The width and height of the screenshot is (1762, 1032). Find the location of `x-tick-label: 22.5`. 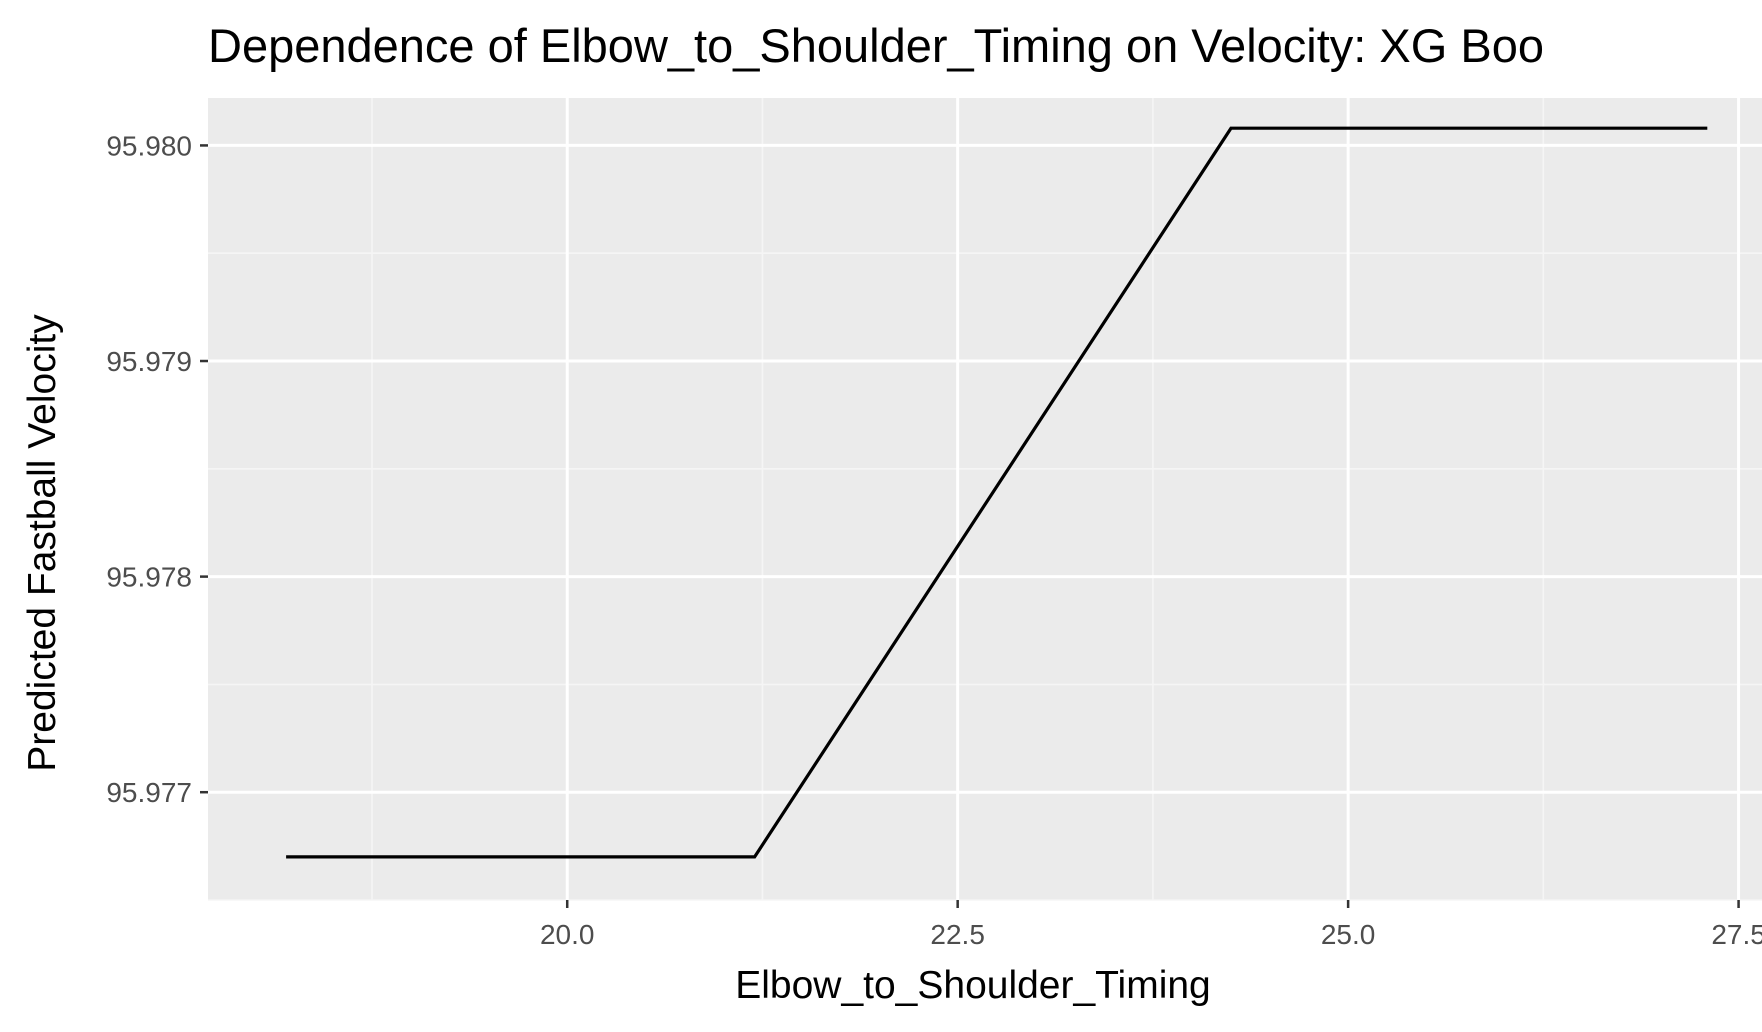

x-tick-label: 22.5 is located at coordinates (957, 934).